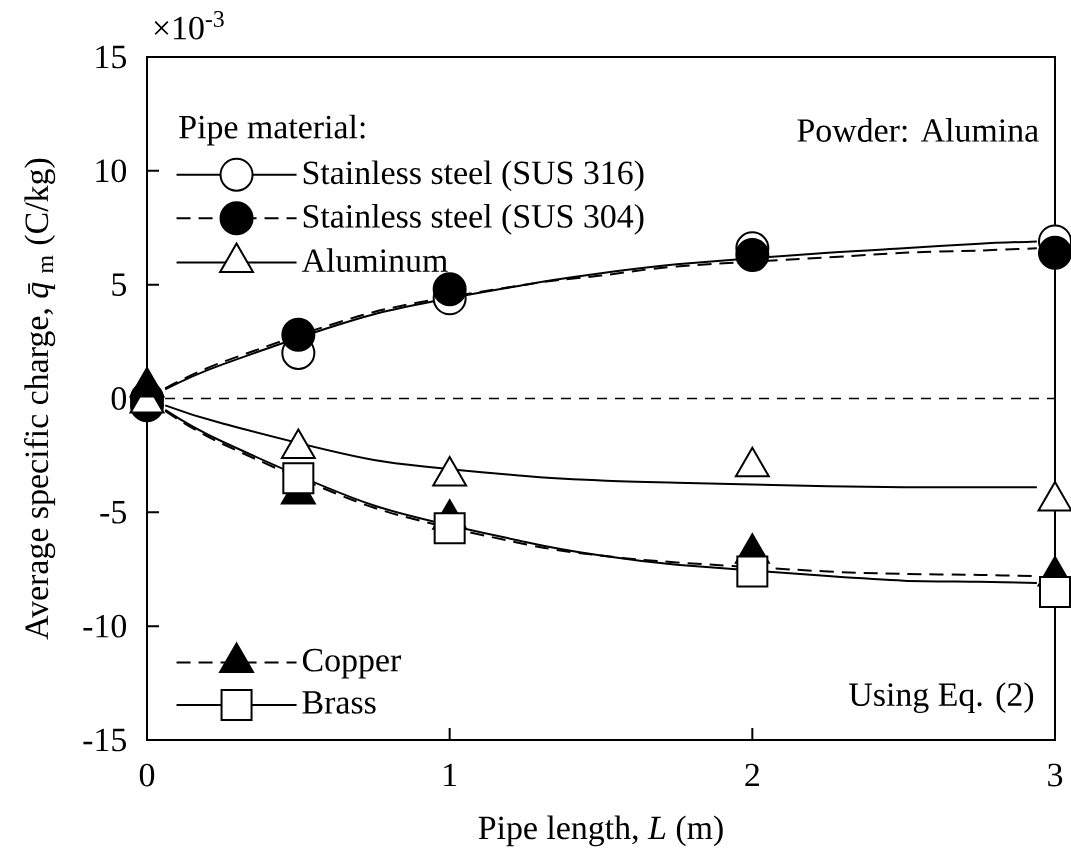  I want to click on text: ×10$^{-3}$, so click(189, 25).